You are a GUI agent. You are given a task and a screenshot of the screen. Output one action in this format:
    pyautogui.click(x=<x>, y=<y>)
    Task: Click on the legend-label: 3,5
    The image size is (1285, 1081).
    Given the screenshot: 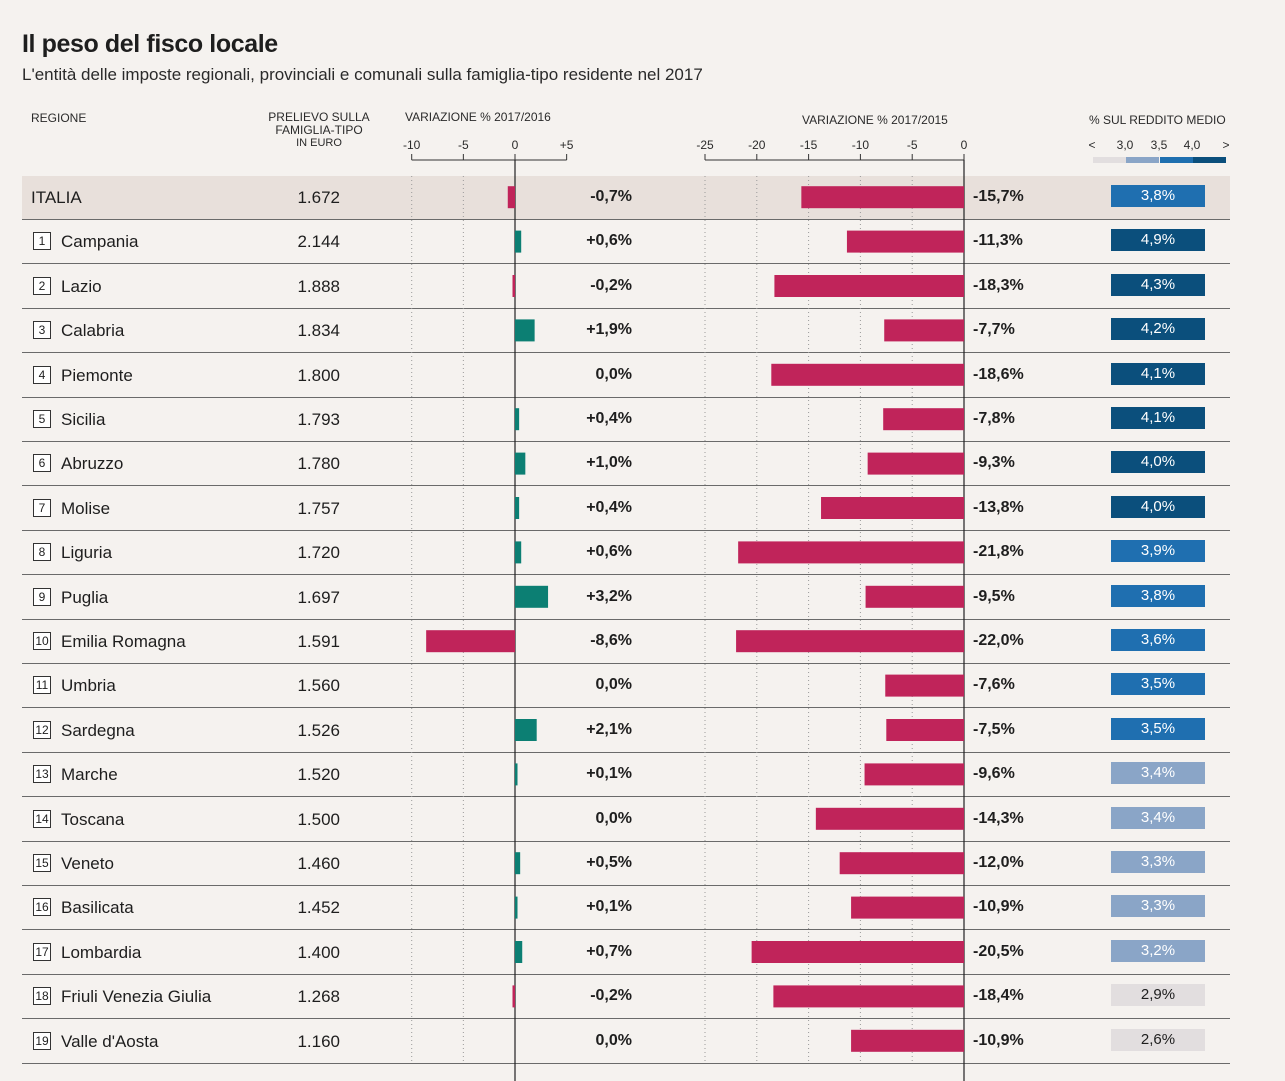 What is the action you would take?
    pyautogui.click(x=1159, y=145)
    